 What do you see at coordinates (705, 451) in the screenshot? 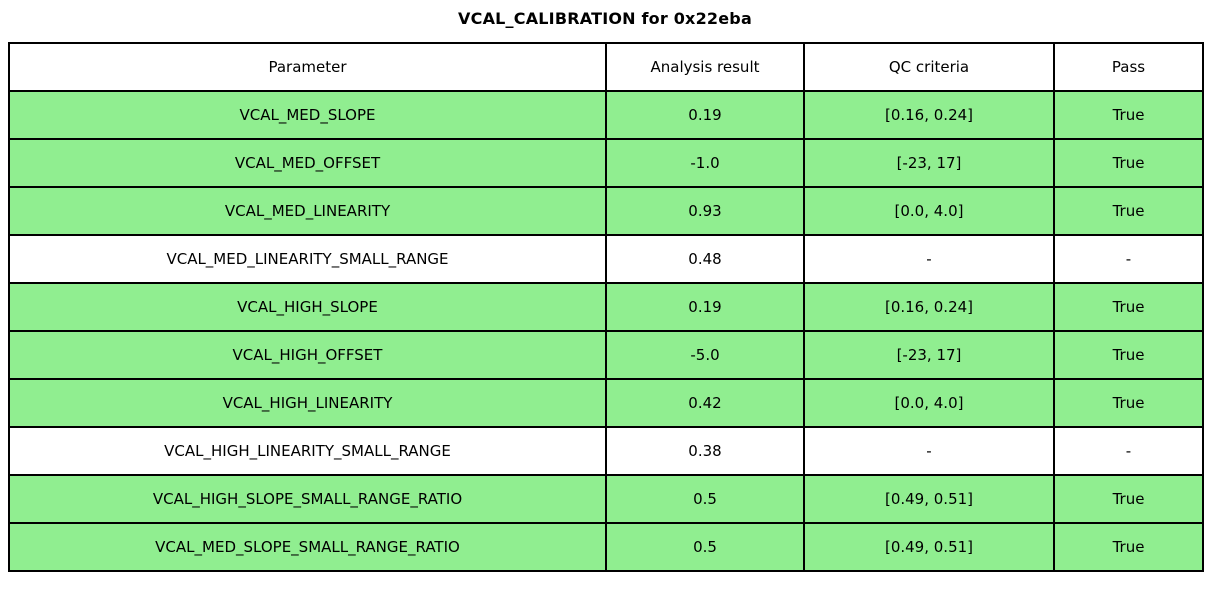
I see `cell-analysis-result: 0.38` at bounding box center [705, 451].